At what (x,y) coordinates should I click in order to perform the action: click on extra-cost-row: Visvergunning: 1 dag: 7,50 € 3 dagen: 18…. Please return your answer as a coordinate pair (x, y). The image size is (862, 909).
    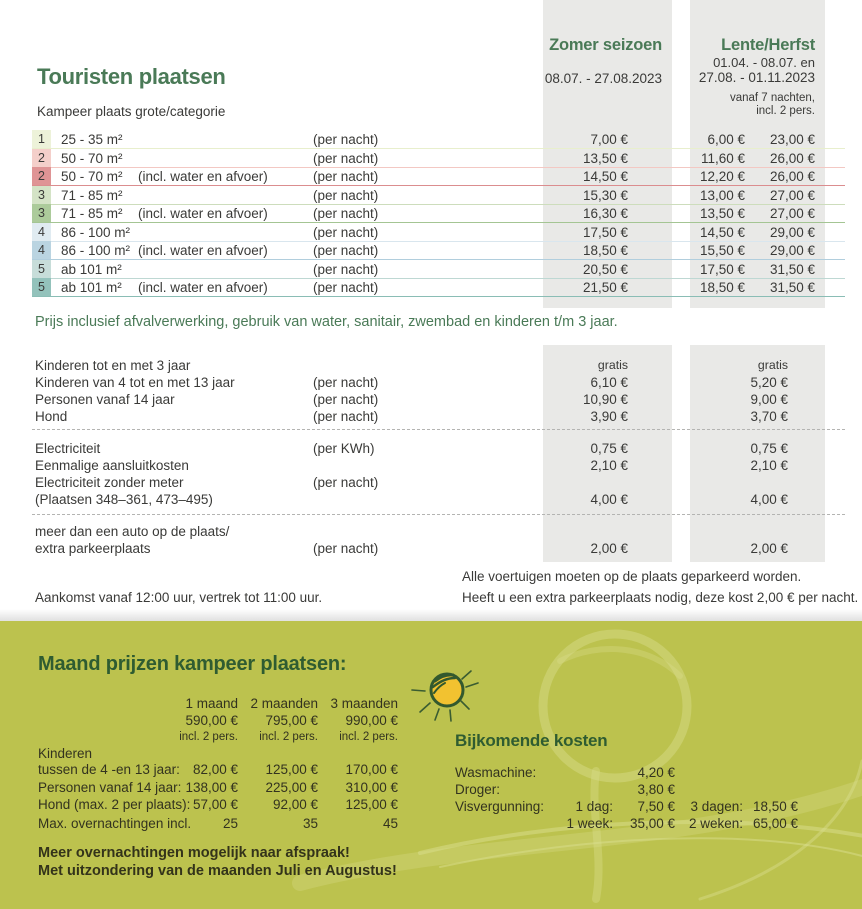
    Looking at the image, I should click on (431, 807).